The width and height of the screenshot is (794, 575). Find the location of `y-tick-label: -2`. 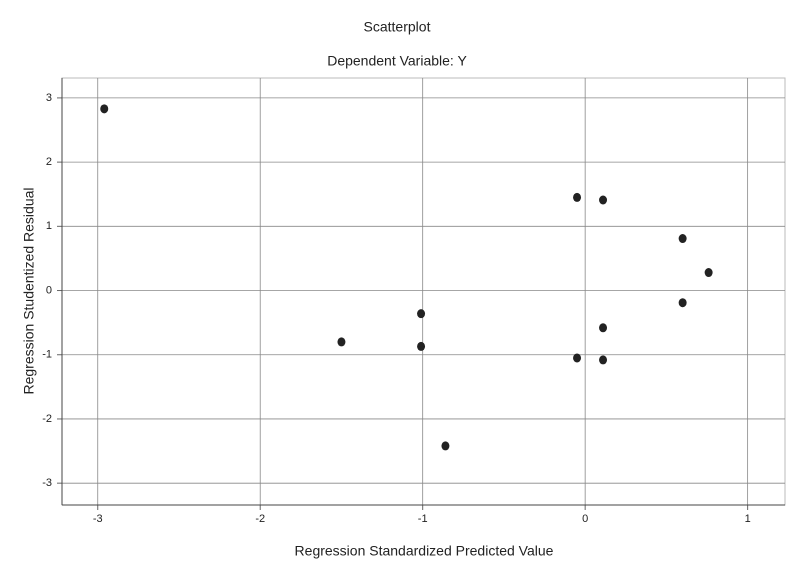

y-tick-label: -2 is located at coordinates (47, 419).